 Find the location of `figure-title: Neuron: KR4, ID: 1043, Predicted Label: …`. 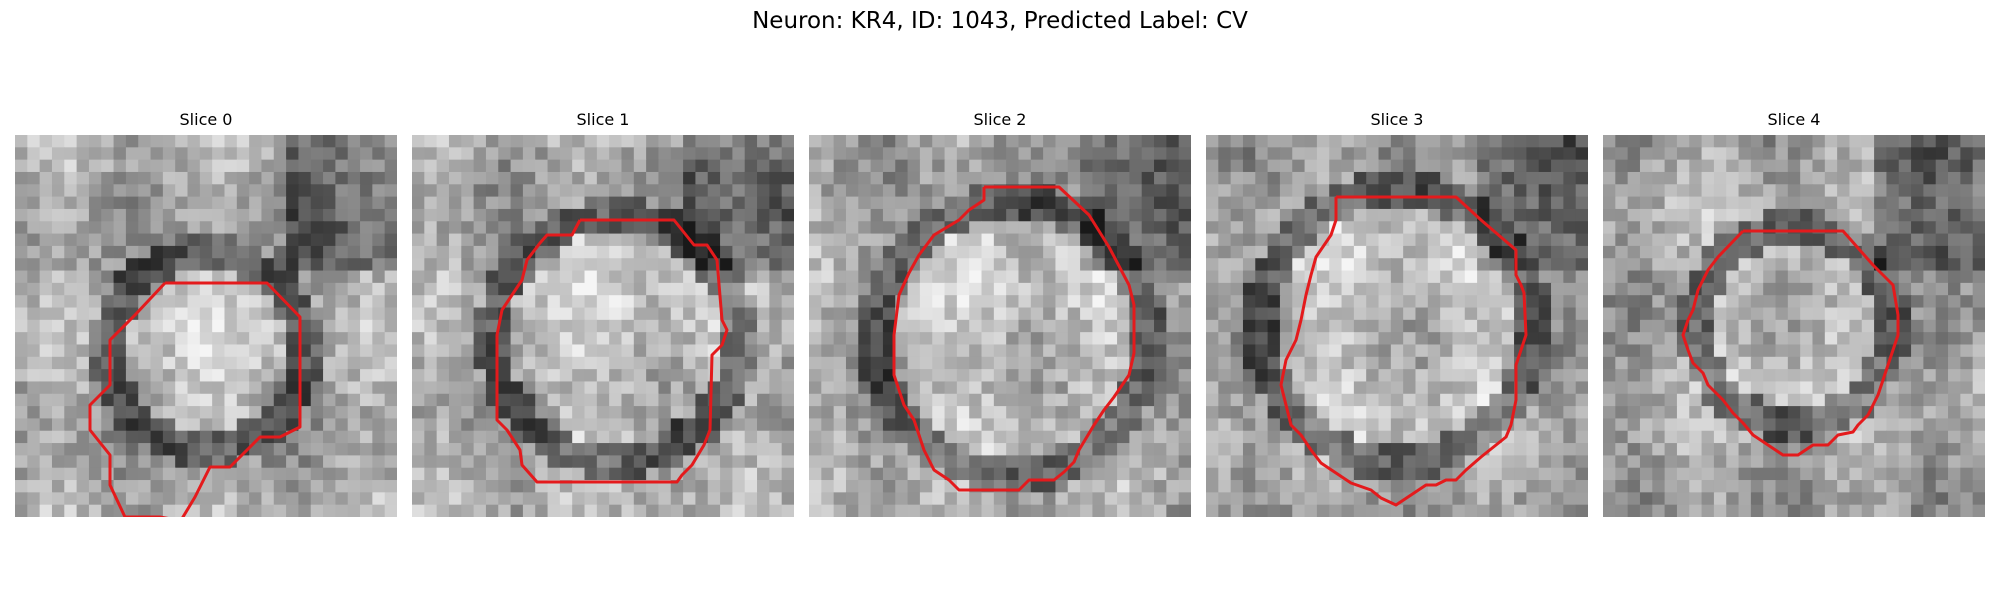

figure-title: Neuron: KR4, ID: 1043, Predicted Label: … is located at coordinates (1000, 21).